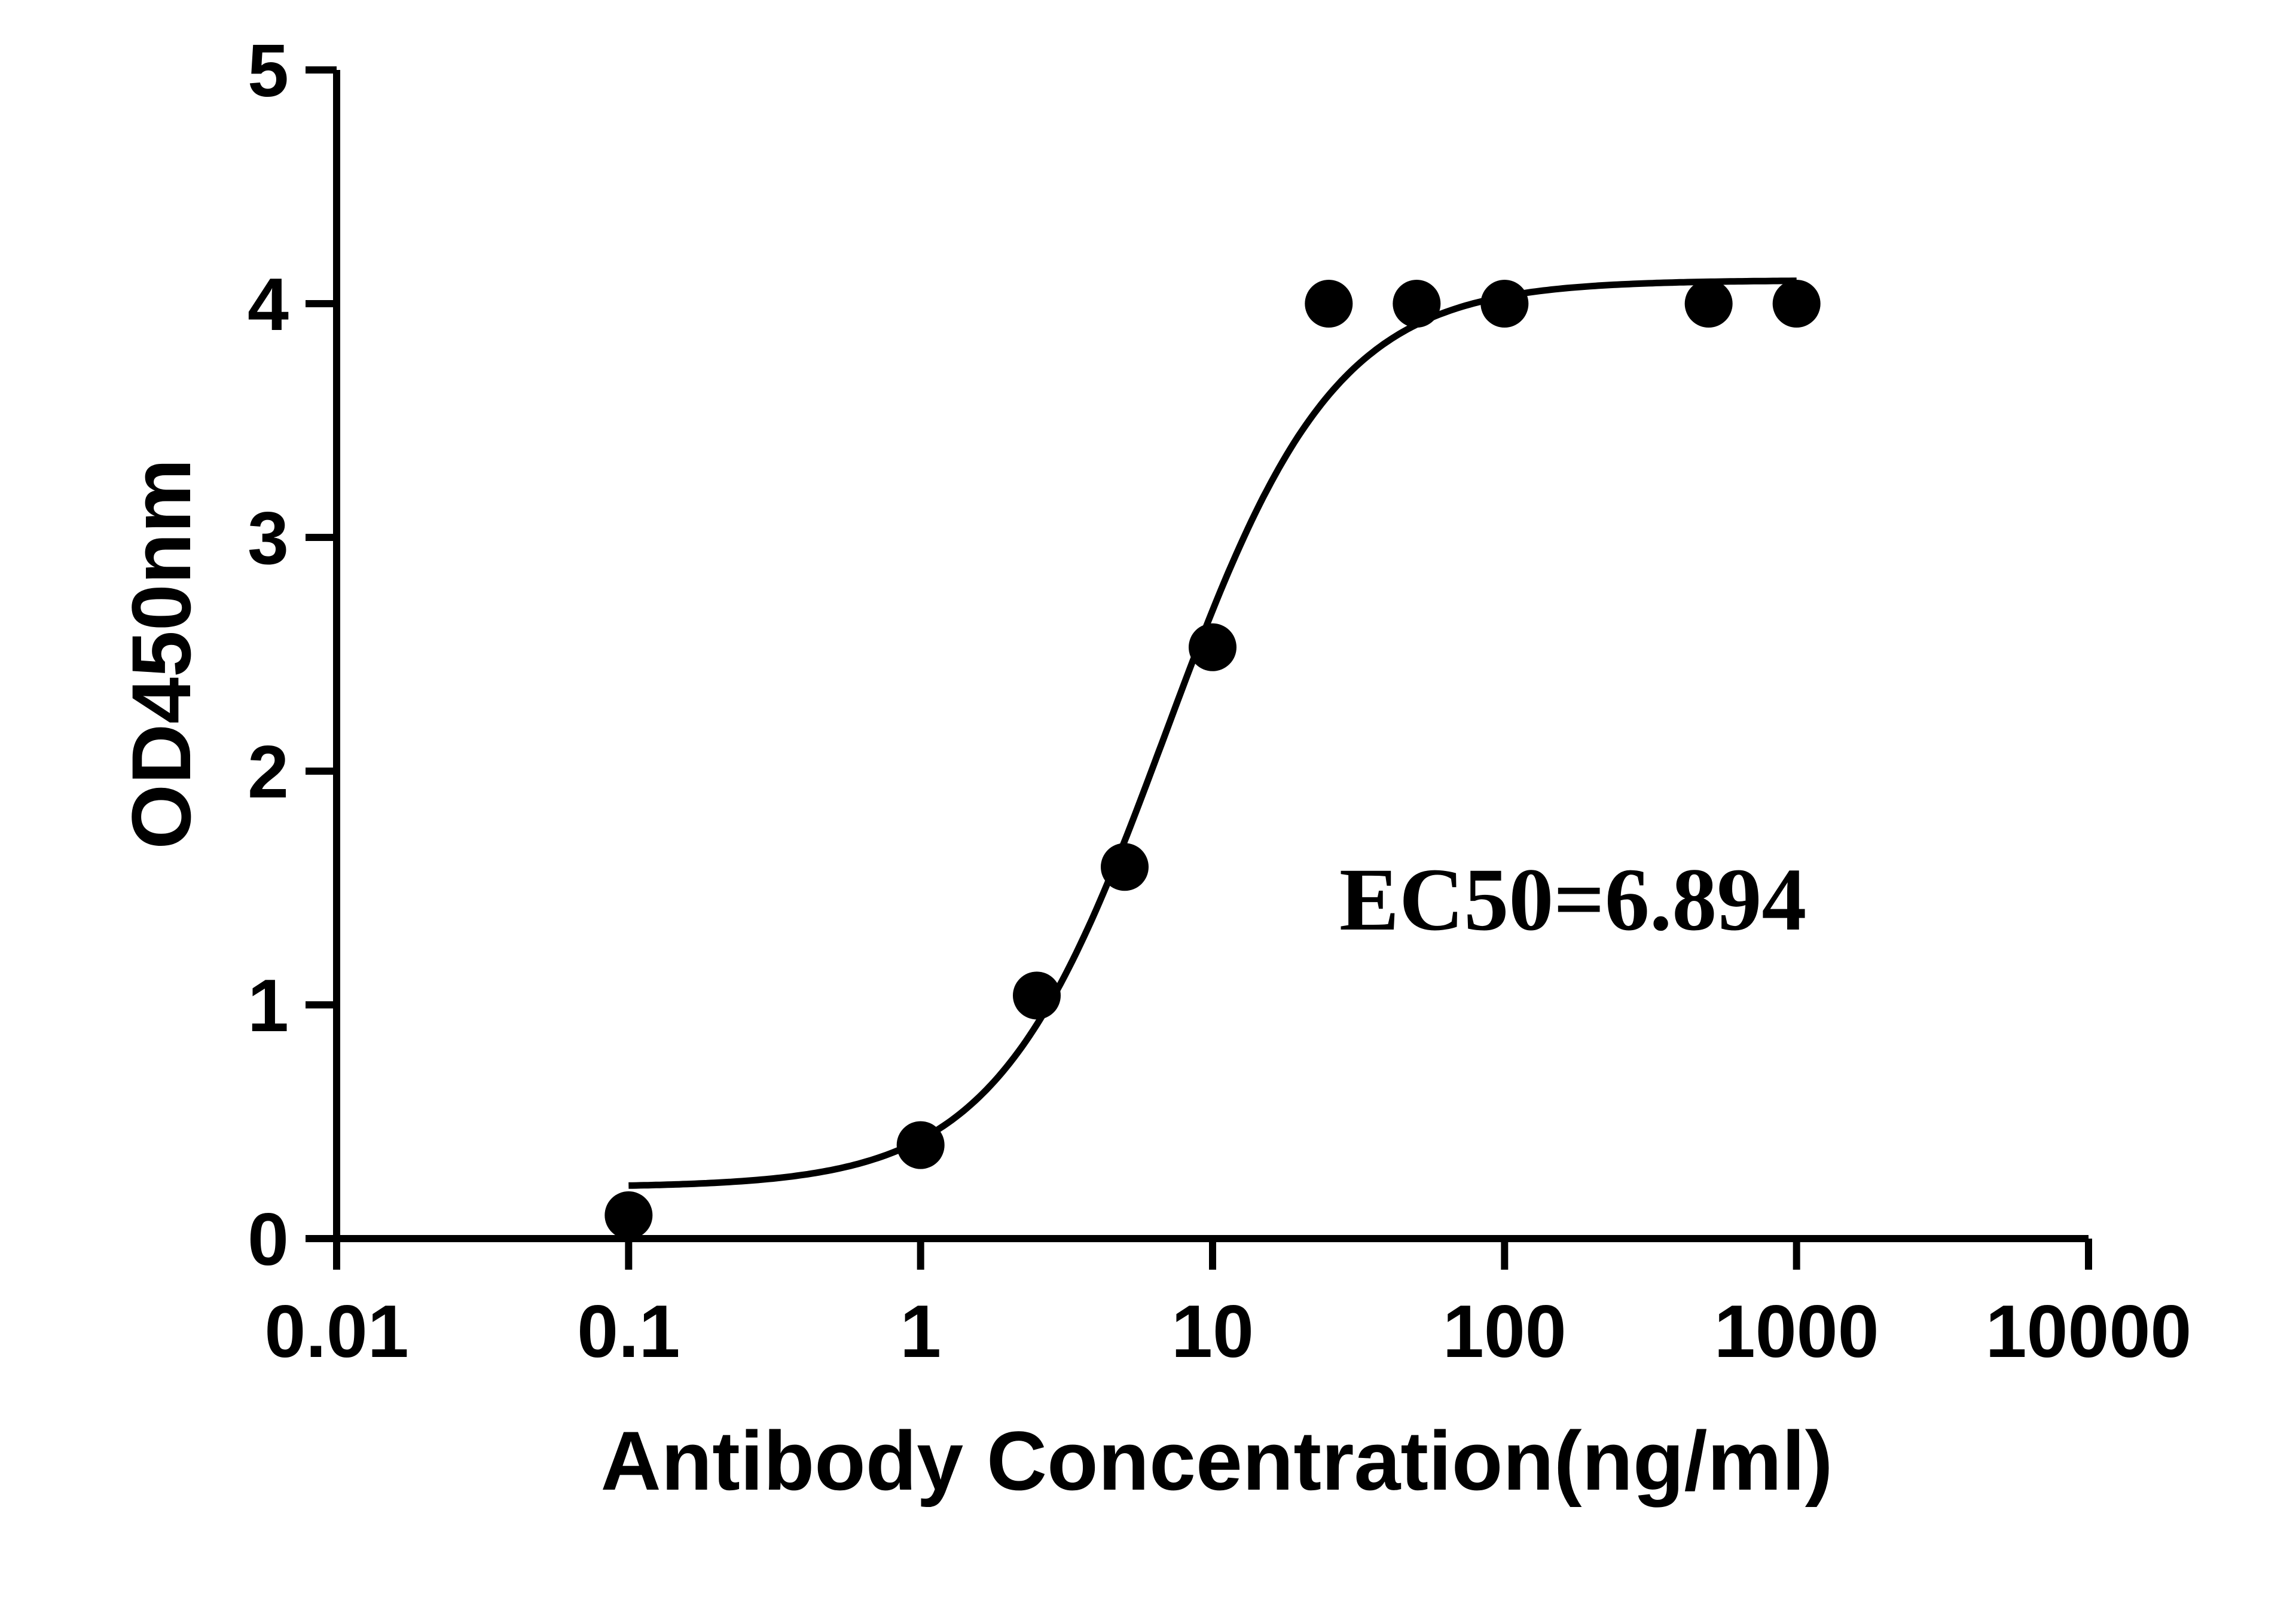  Describe the element at coordinates (1796, 1332) in the screenshot. I see `x-tick-label: 1000` at that location.